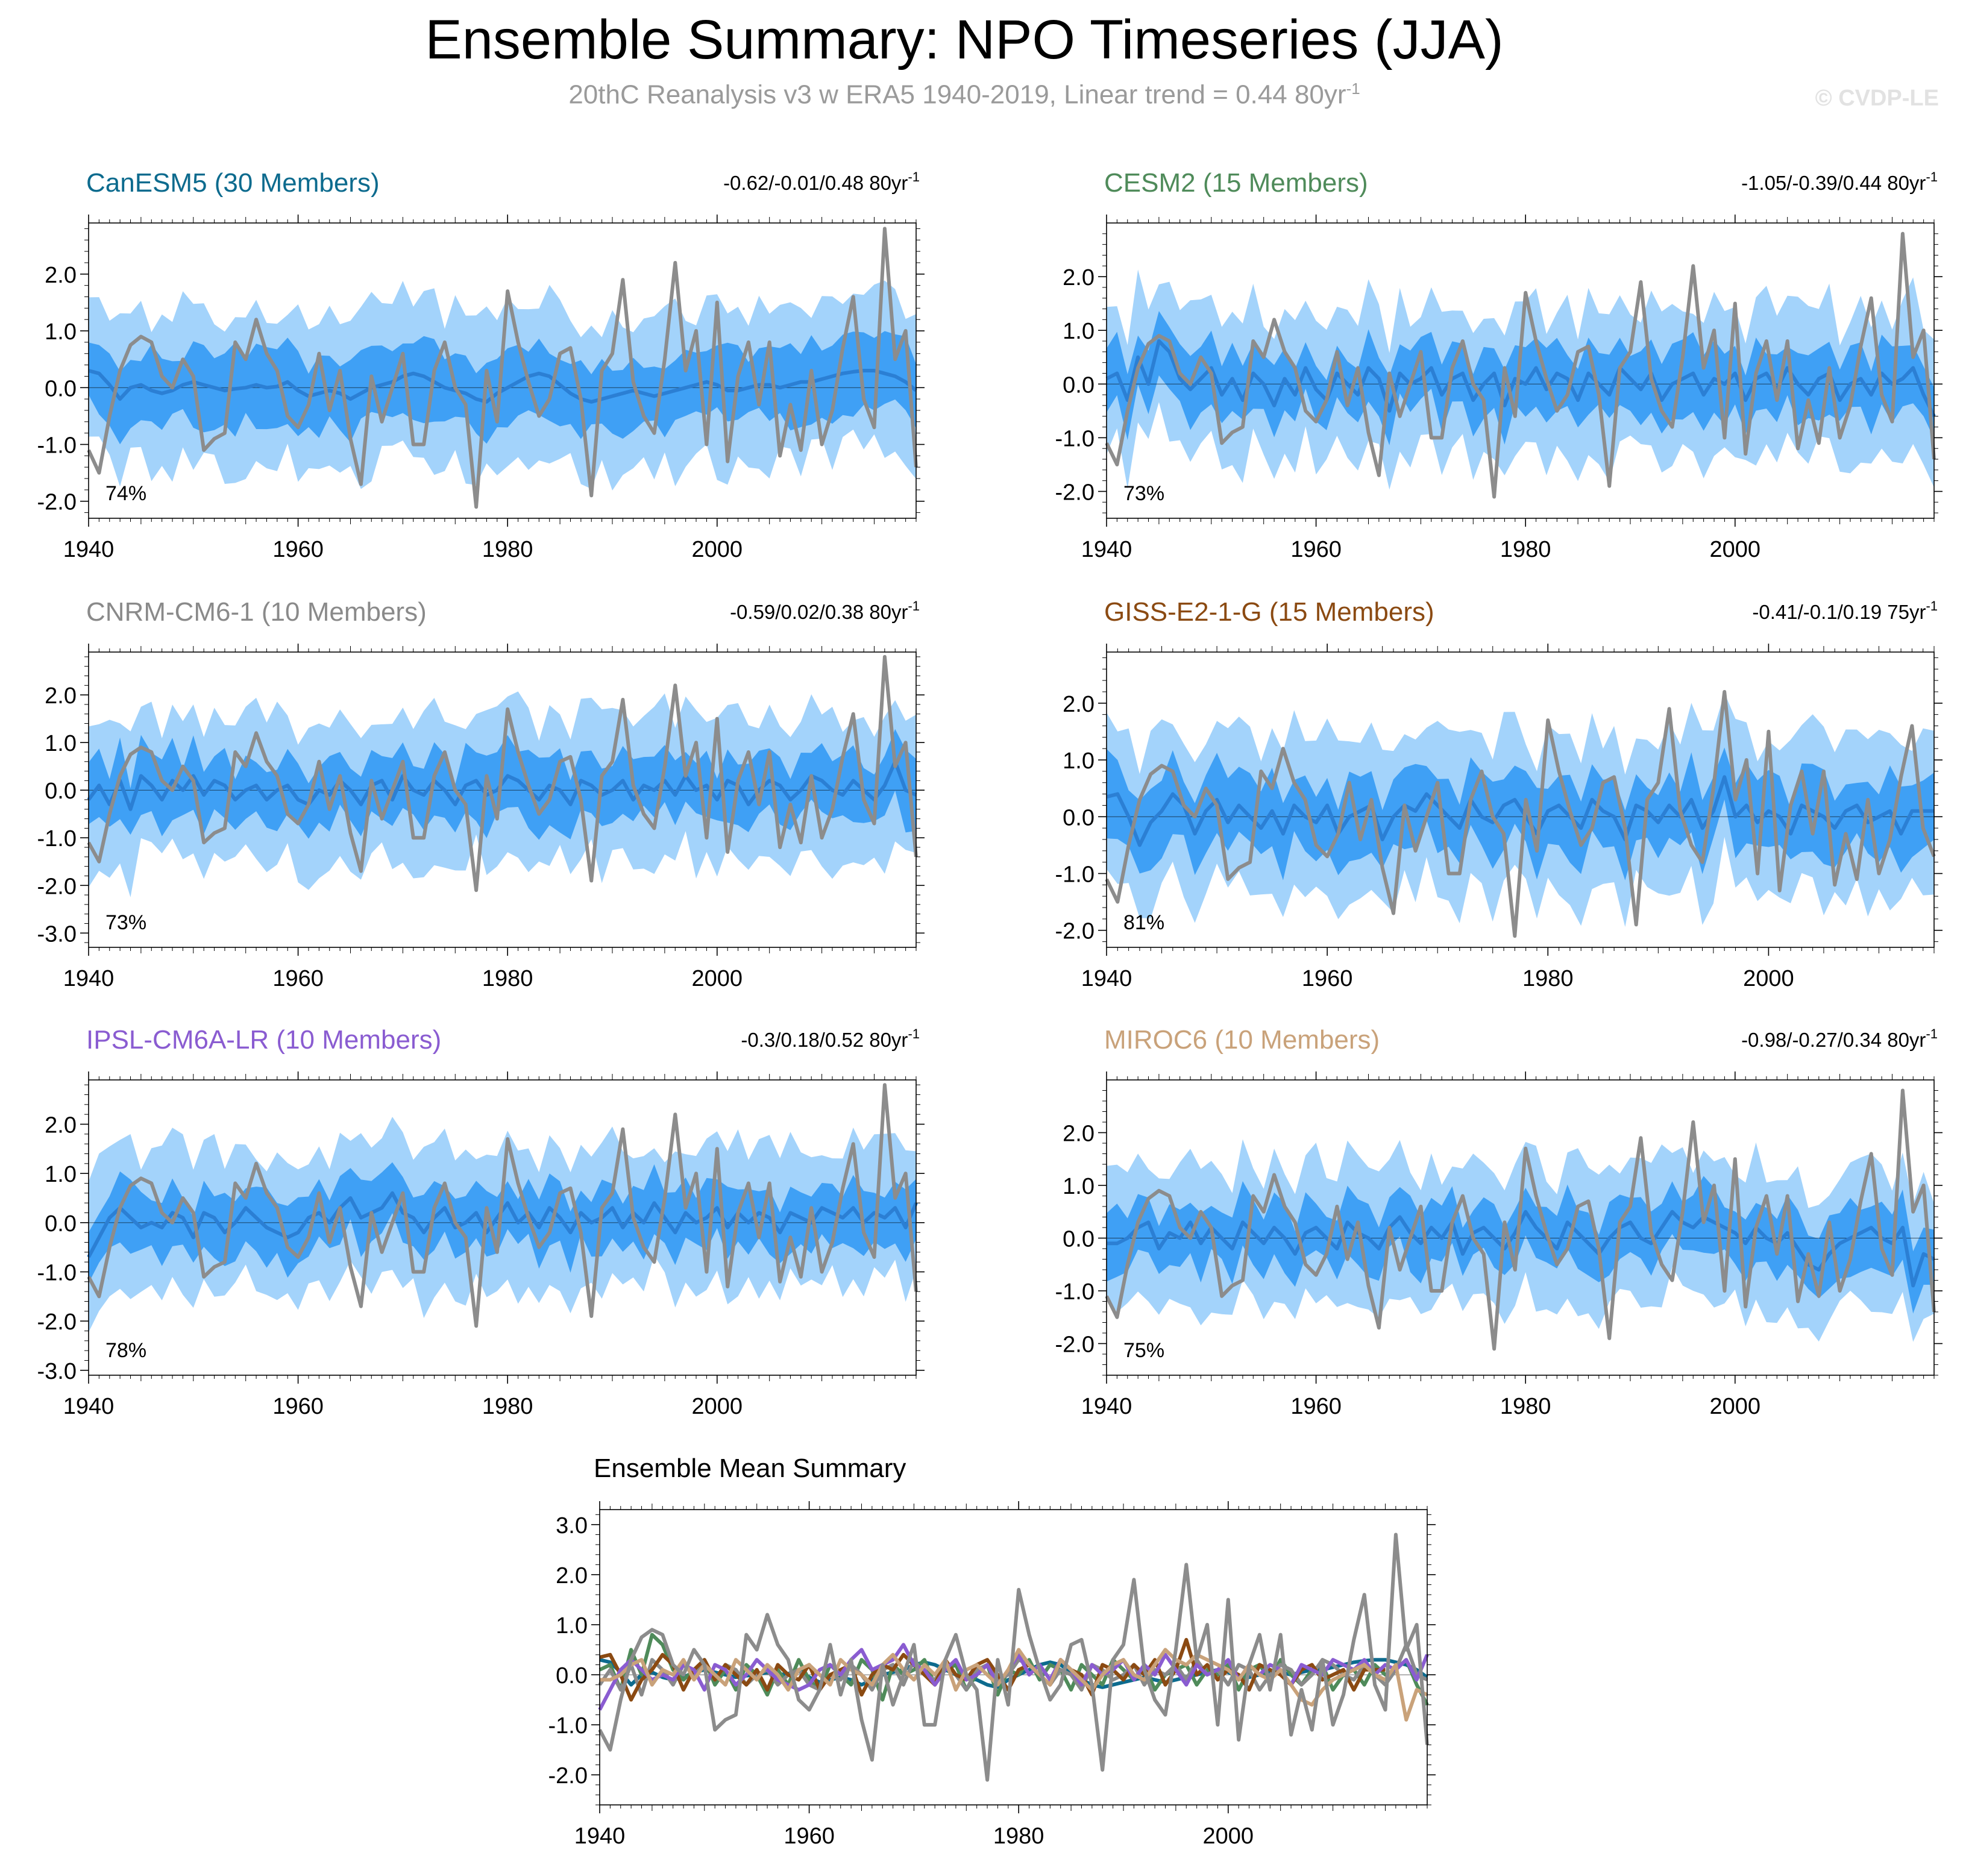  I want to click on pattern-correlation-label: 74%, so click(125, 493).